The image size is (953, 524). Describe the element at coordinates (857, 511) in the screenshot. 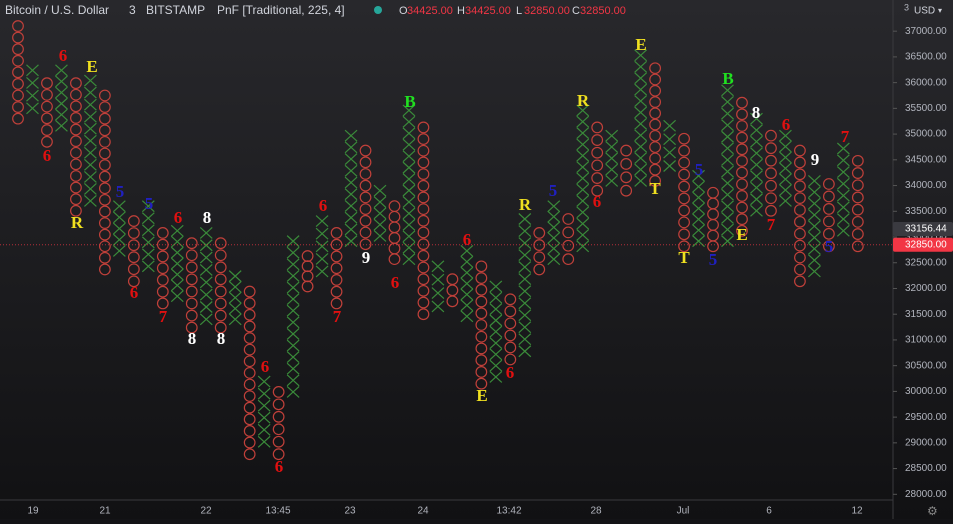

I see `x-tick-label: 12` at that location.